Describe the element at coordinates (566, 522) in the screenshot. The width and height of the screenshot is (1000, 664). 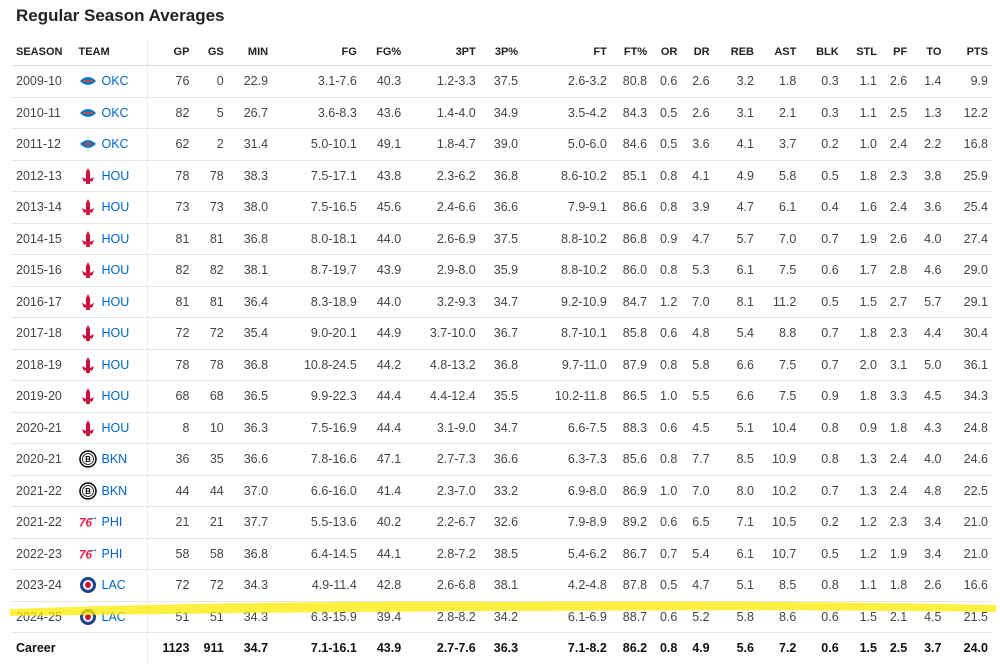
I see `ft-cell: 7.9-8.9` at that location.